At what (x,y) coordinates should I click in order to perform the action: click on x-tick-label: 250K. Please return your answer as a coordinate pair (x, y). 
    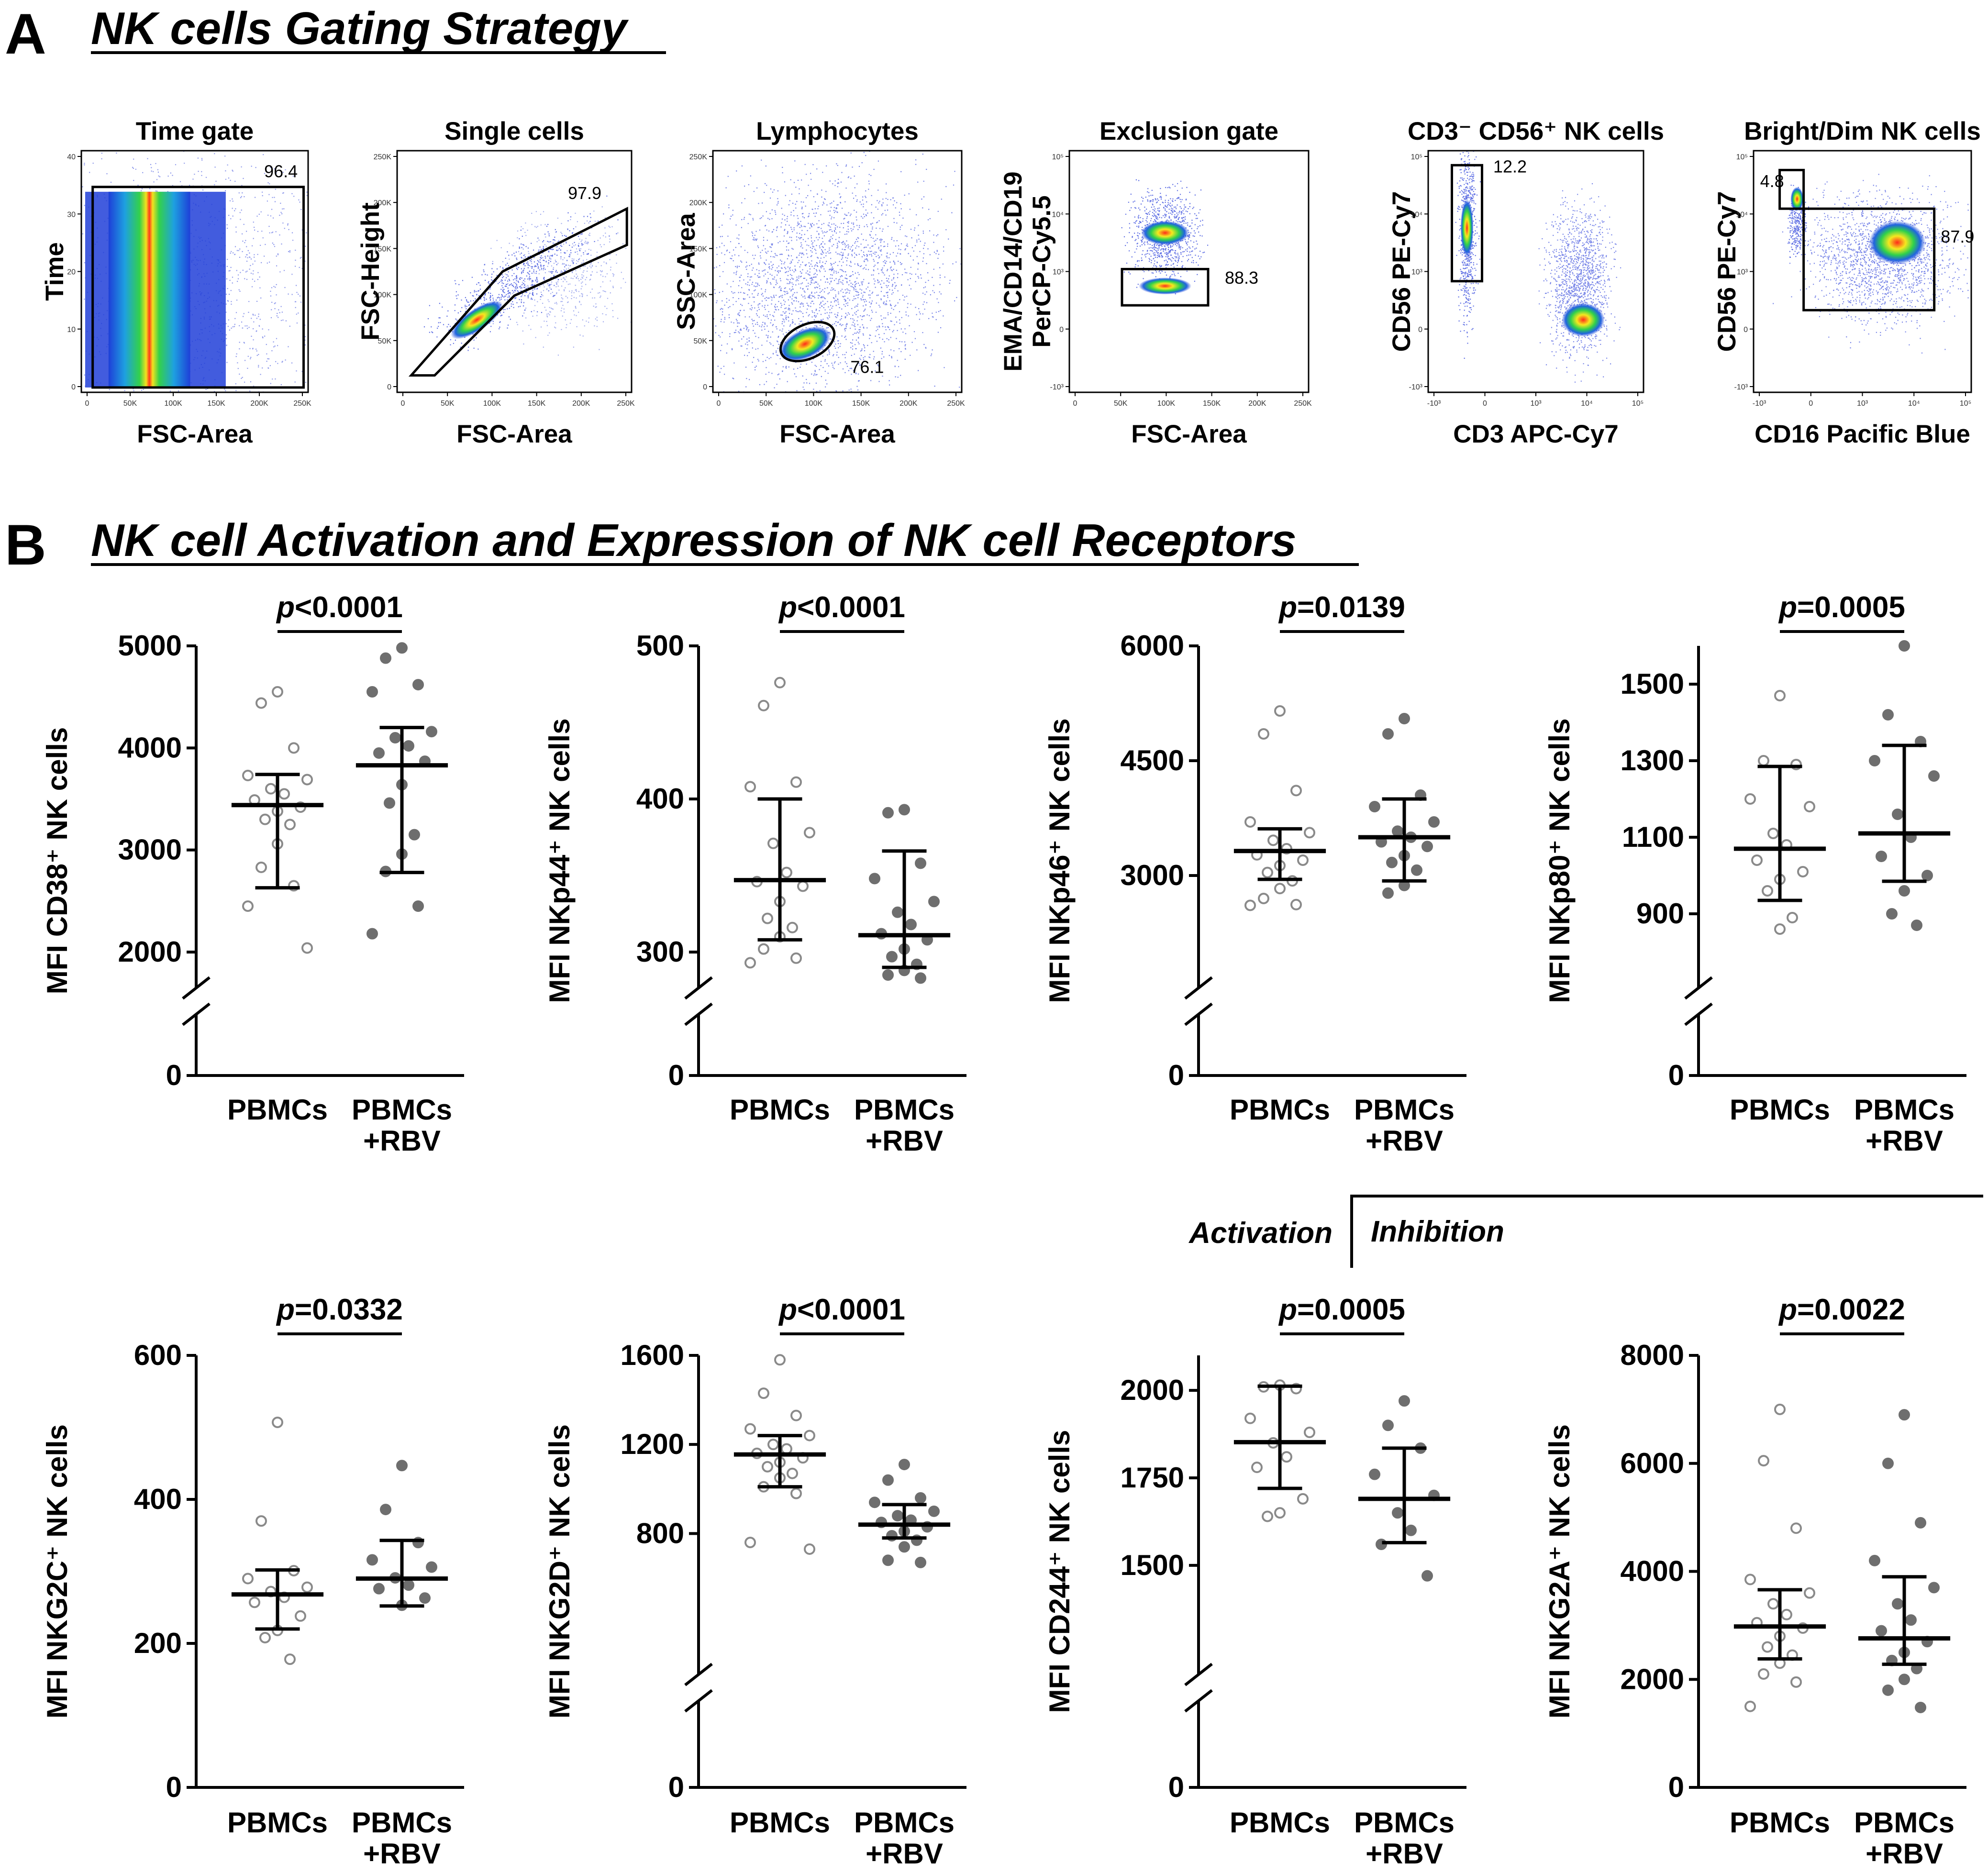
    Looking at the image, I should click on (1303, 403).